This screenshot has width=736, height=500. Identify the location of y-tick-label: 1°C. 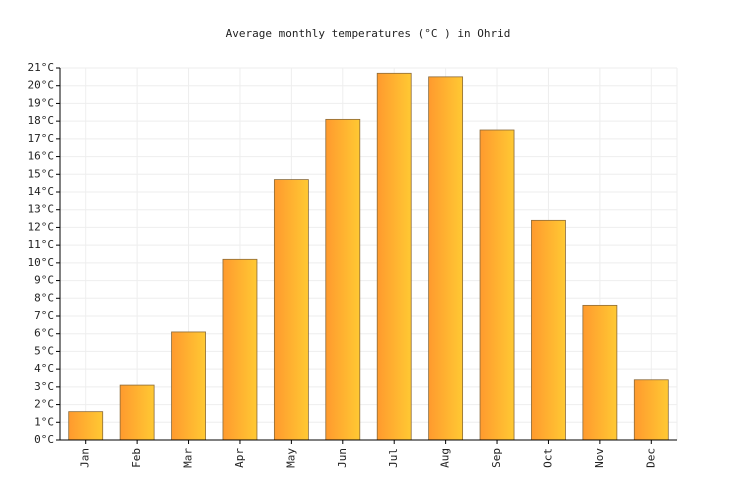
(44, 421).